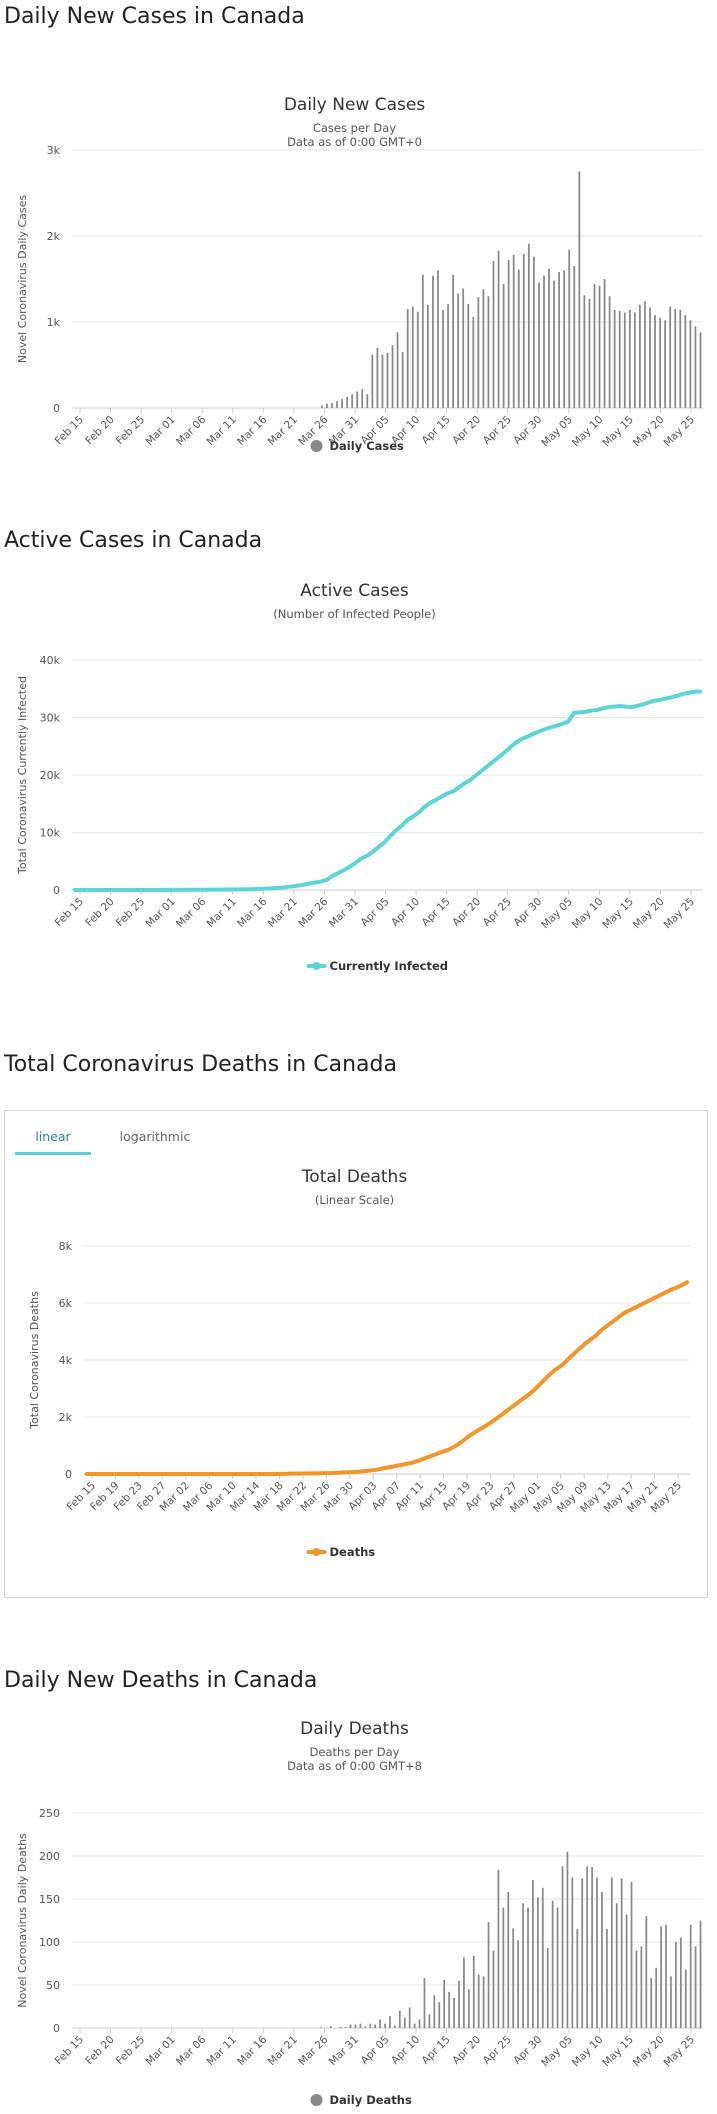 This screenshot has width=717, height=2114. What do you see at coordinates (130, 912) in the screenshot?
I see `x-tick-label: Feb 25` at bounding box center [130, 912].